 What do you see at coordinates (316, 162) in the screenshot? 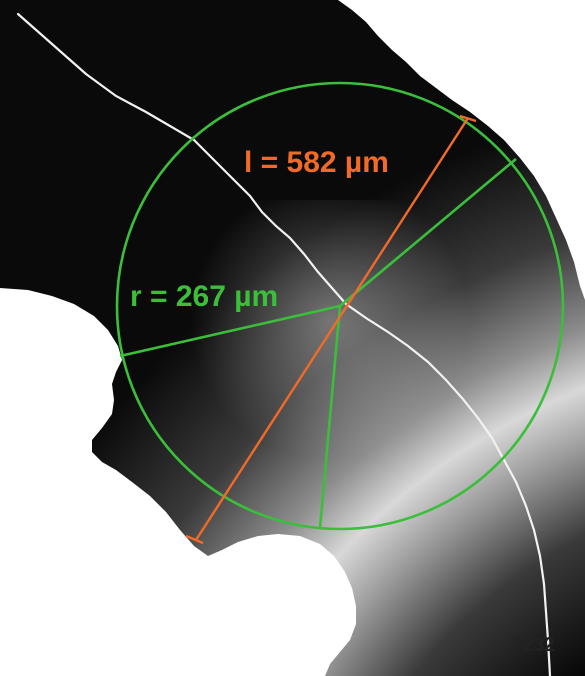
I see `length-label: l = 582 µm` at bounding box center [316, 162].